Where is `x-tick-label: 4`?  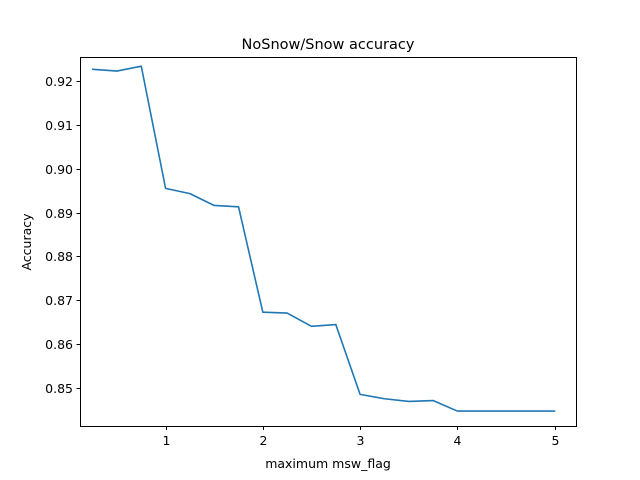 x-tick-label: 4 is located at coordinates (458, 440).